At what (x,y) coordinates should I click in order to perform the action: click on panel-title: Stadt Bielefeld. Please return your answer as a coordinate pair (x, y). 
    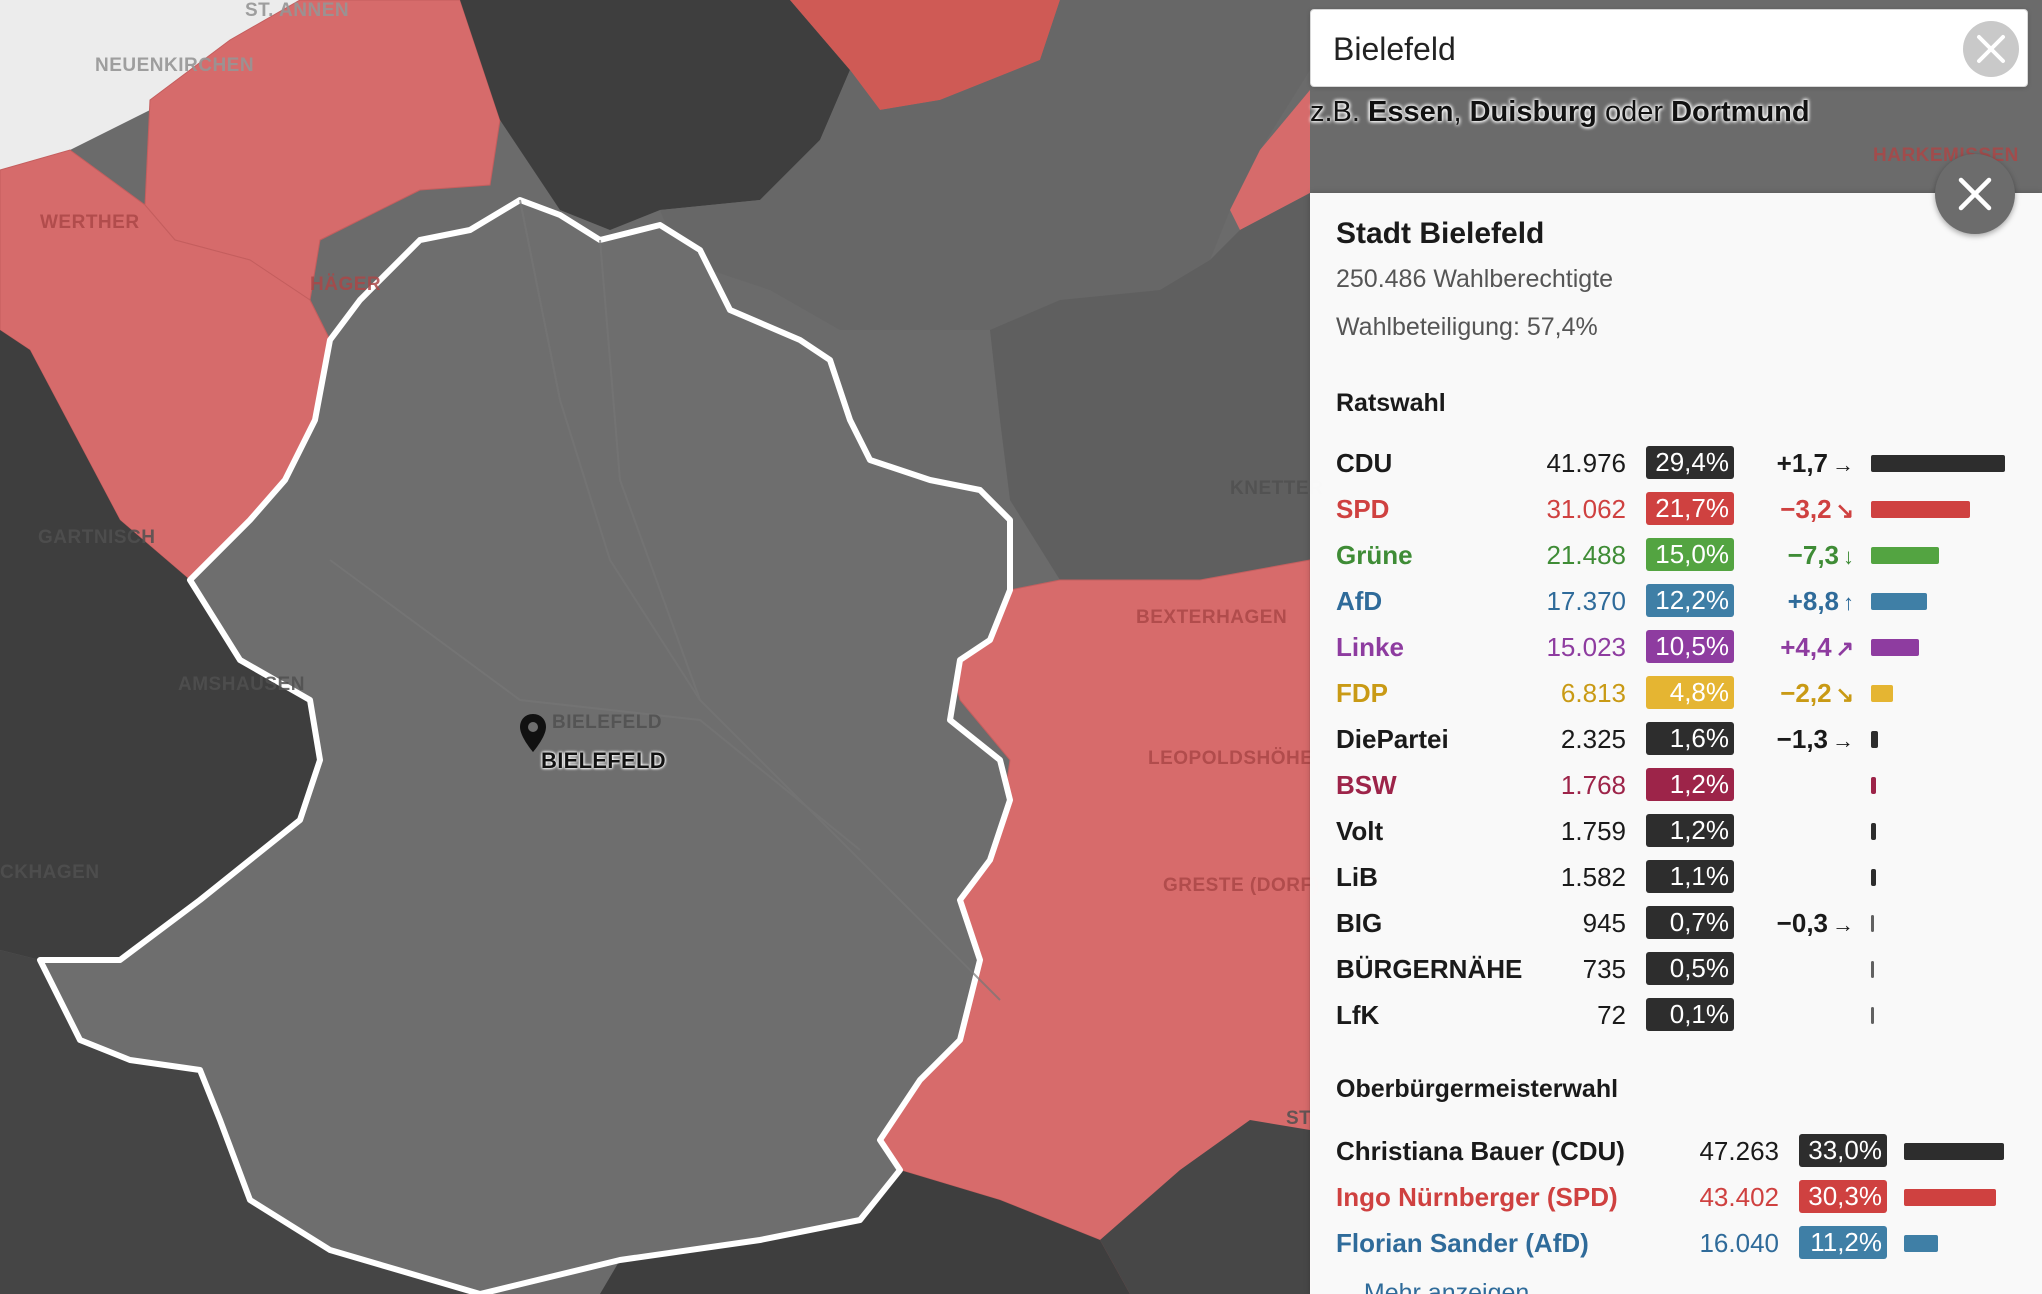
    Looking at the image, I should click on (1440, 233).